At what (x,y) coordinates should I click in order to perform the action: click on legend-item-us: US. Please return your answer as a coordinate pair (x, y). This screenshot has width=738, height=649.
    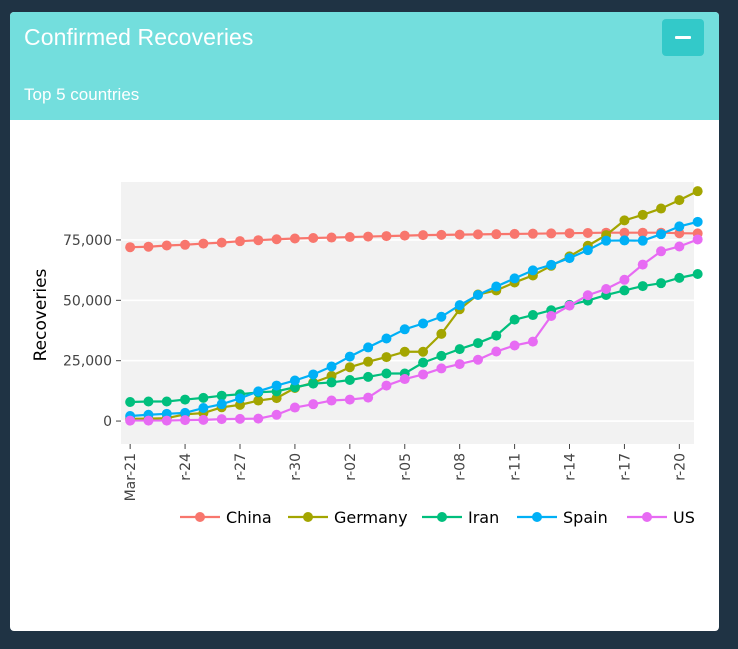
    Looking at the image, I should click on (661, 517).